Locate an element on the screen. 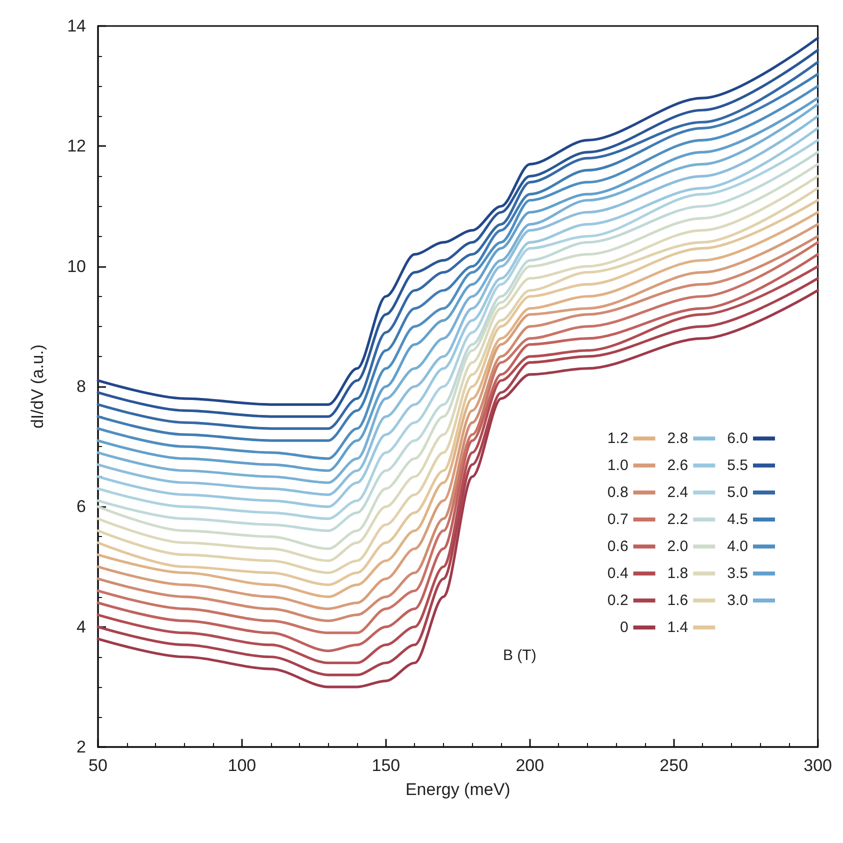 The image size is (843, 843). legend-label: 0.6 is located at coordinates (617, 546).